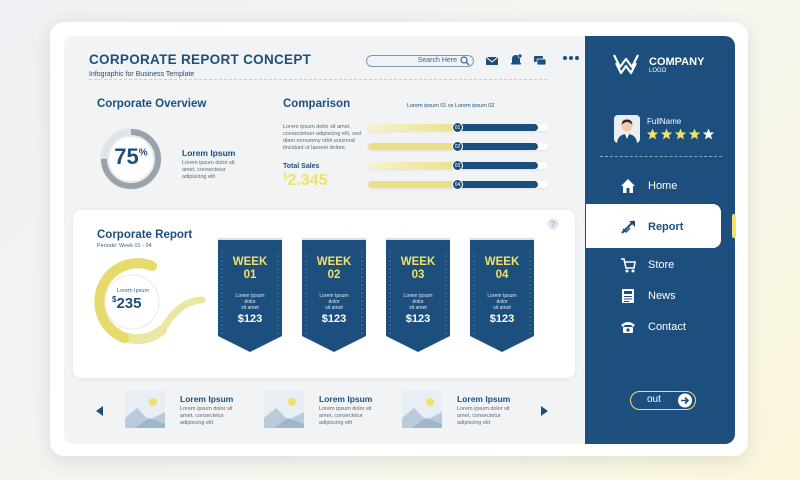  I want to click on comparison-bar-badge: 04, so click(457, 184).